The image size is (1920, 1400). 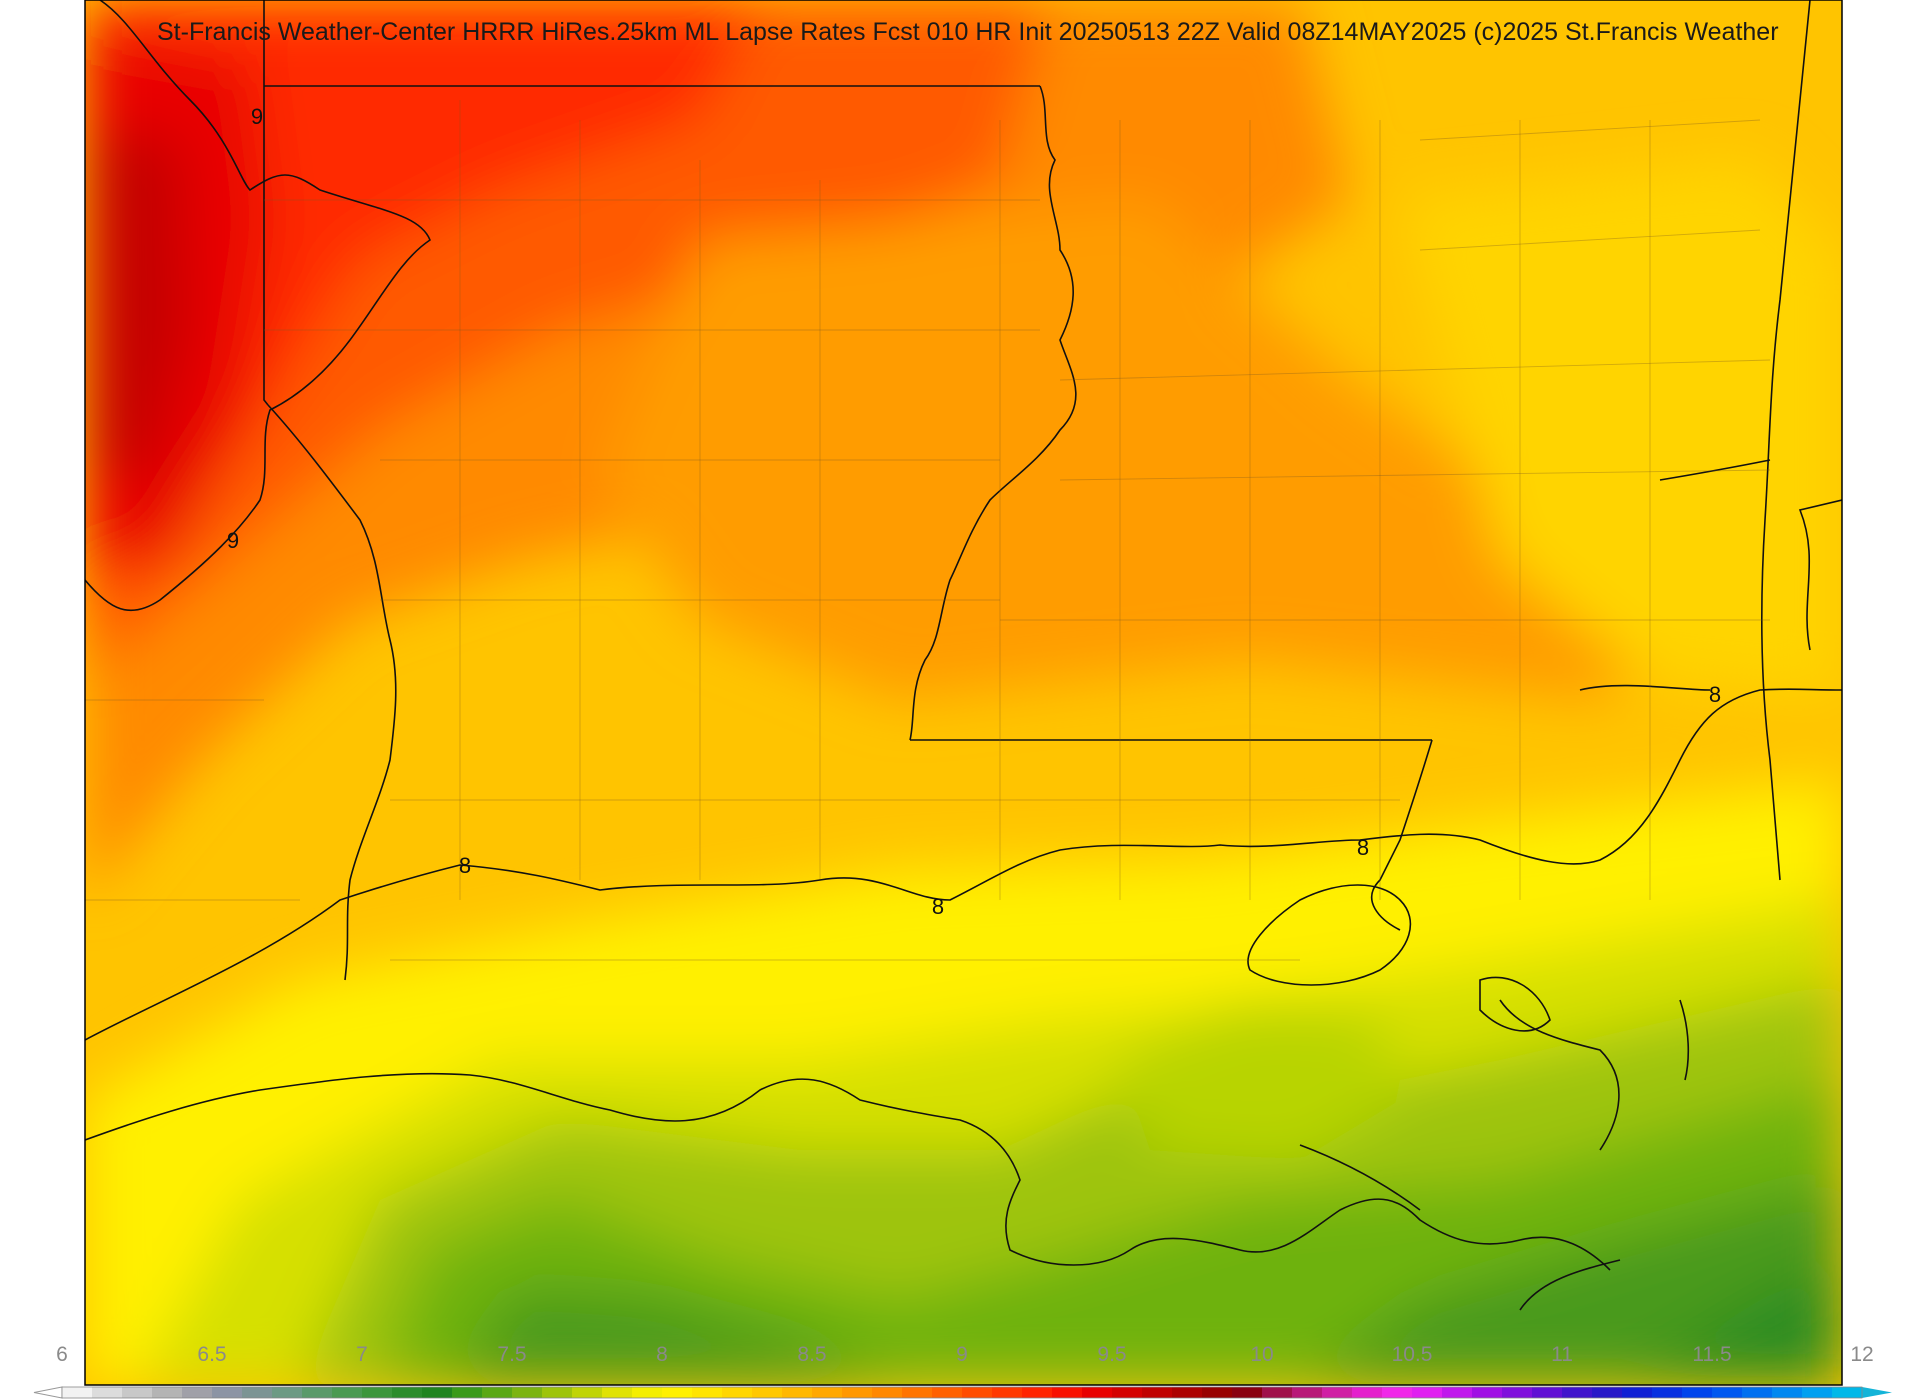 I want to click on colorbar, so click(x=962, y=1392).